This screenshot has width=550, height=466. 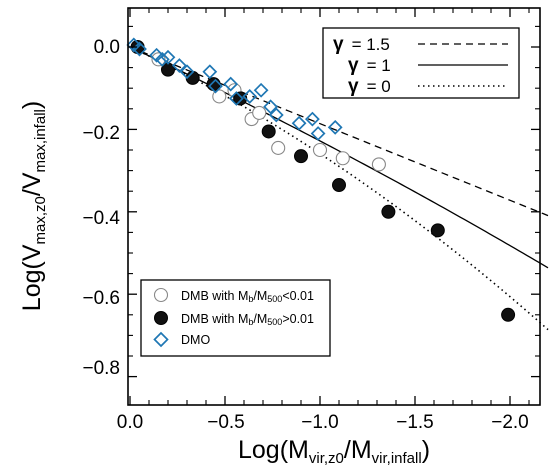 I want to click on legend-label: γ = 1.5, so click(x=361, y=44).